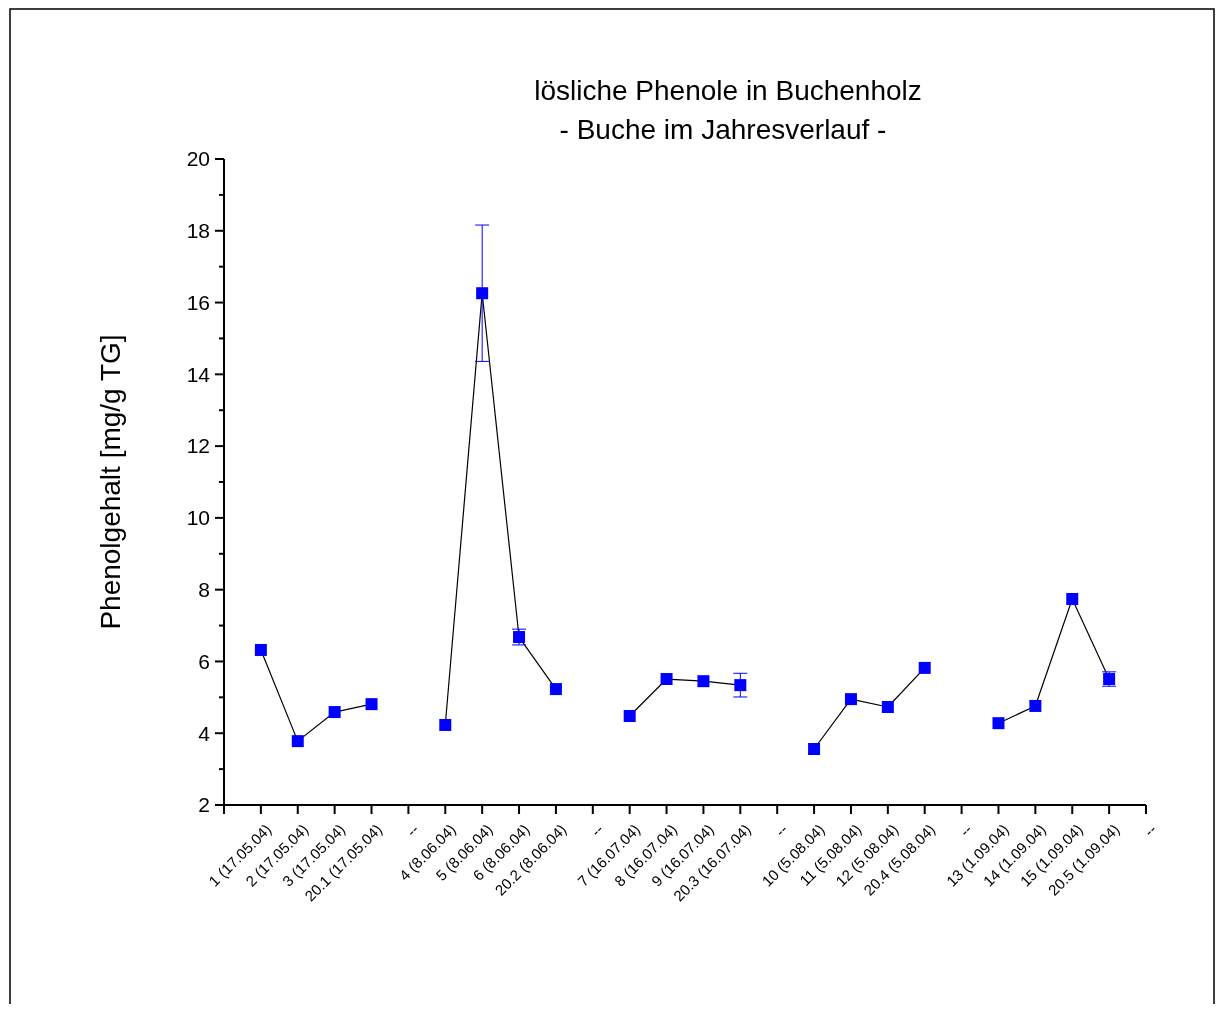 This screenshot has width=1224, height=1012. I want to click on y-tick-label: 14, so click(198, 374).